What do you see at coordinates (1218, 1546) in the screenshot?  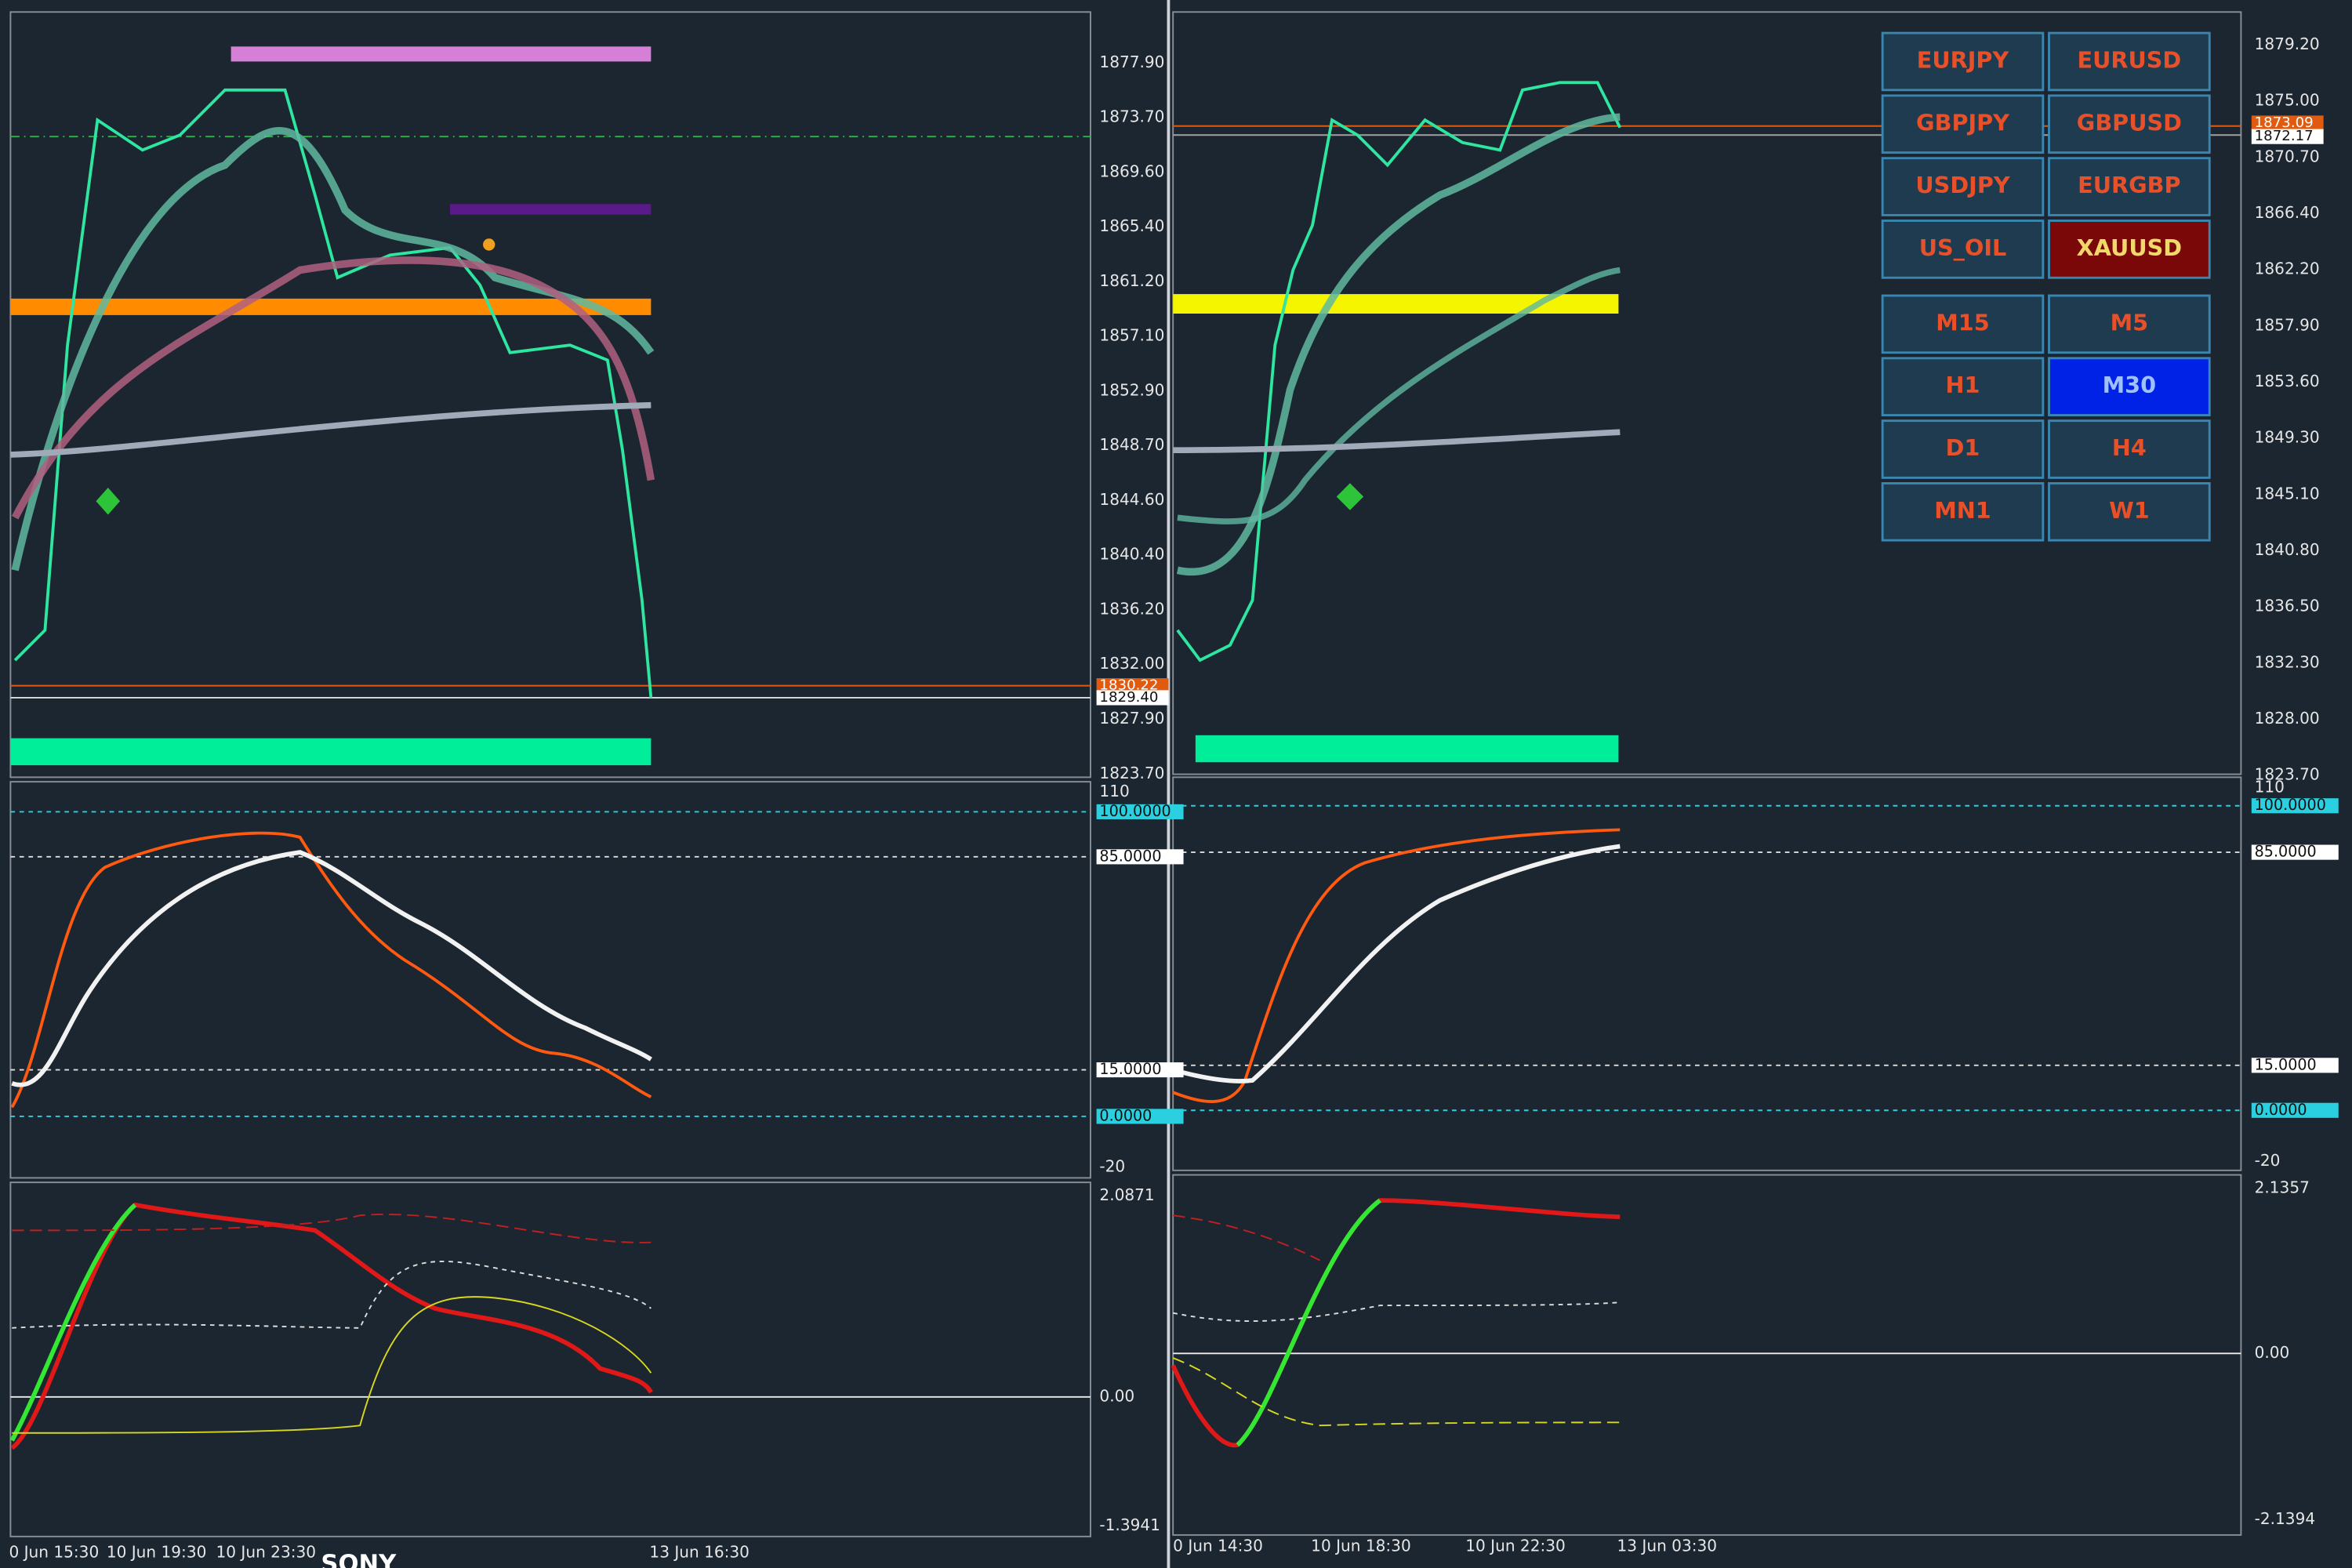 I see `time-label: 0 Jun 14:30` at bounding box center [1218, 1546].